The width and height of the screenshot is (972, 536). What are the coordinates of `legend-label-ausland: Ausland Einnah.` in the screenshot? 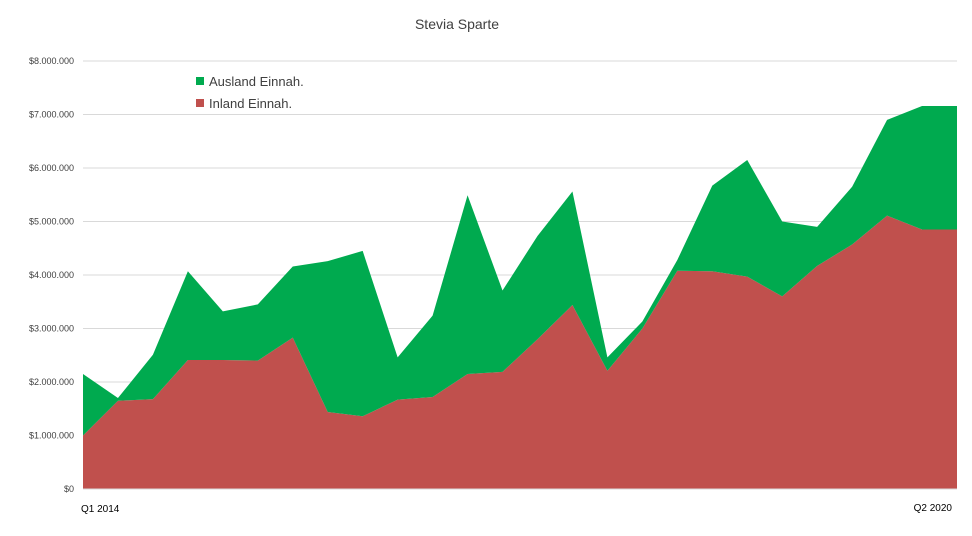 It's located at (256, 81).